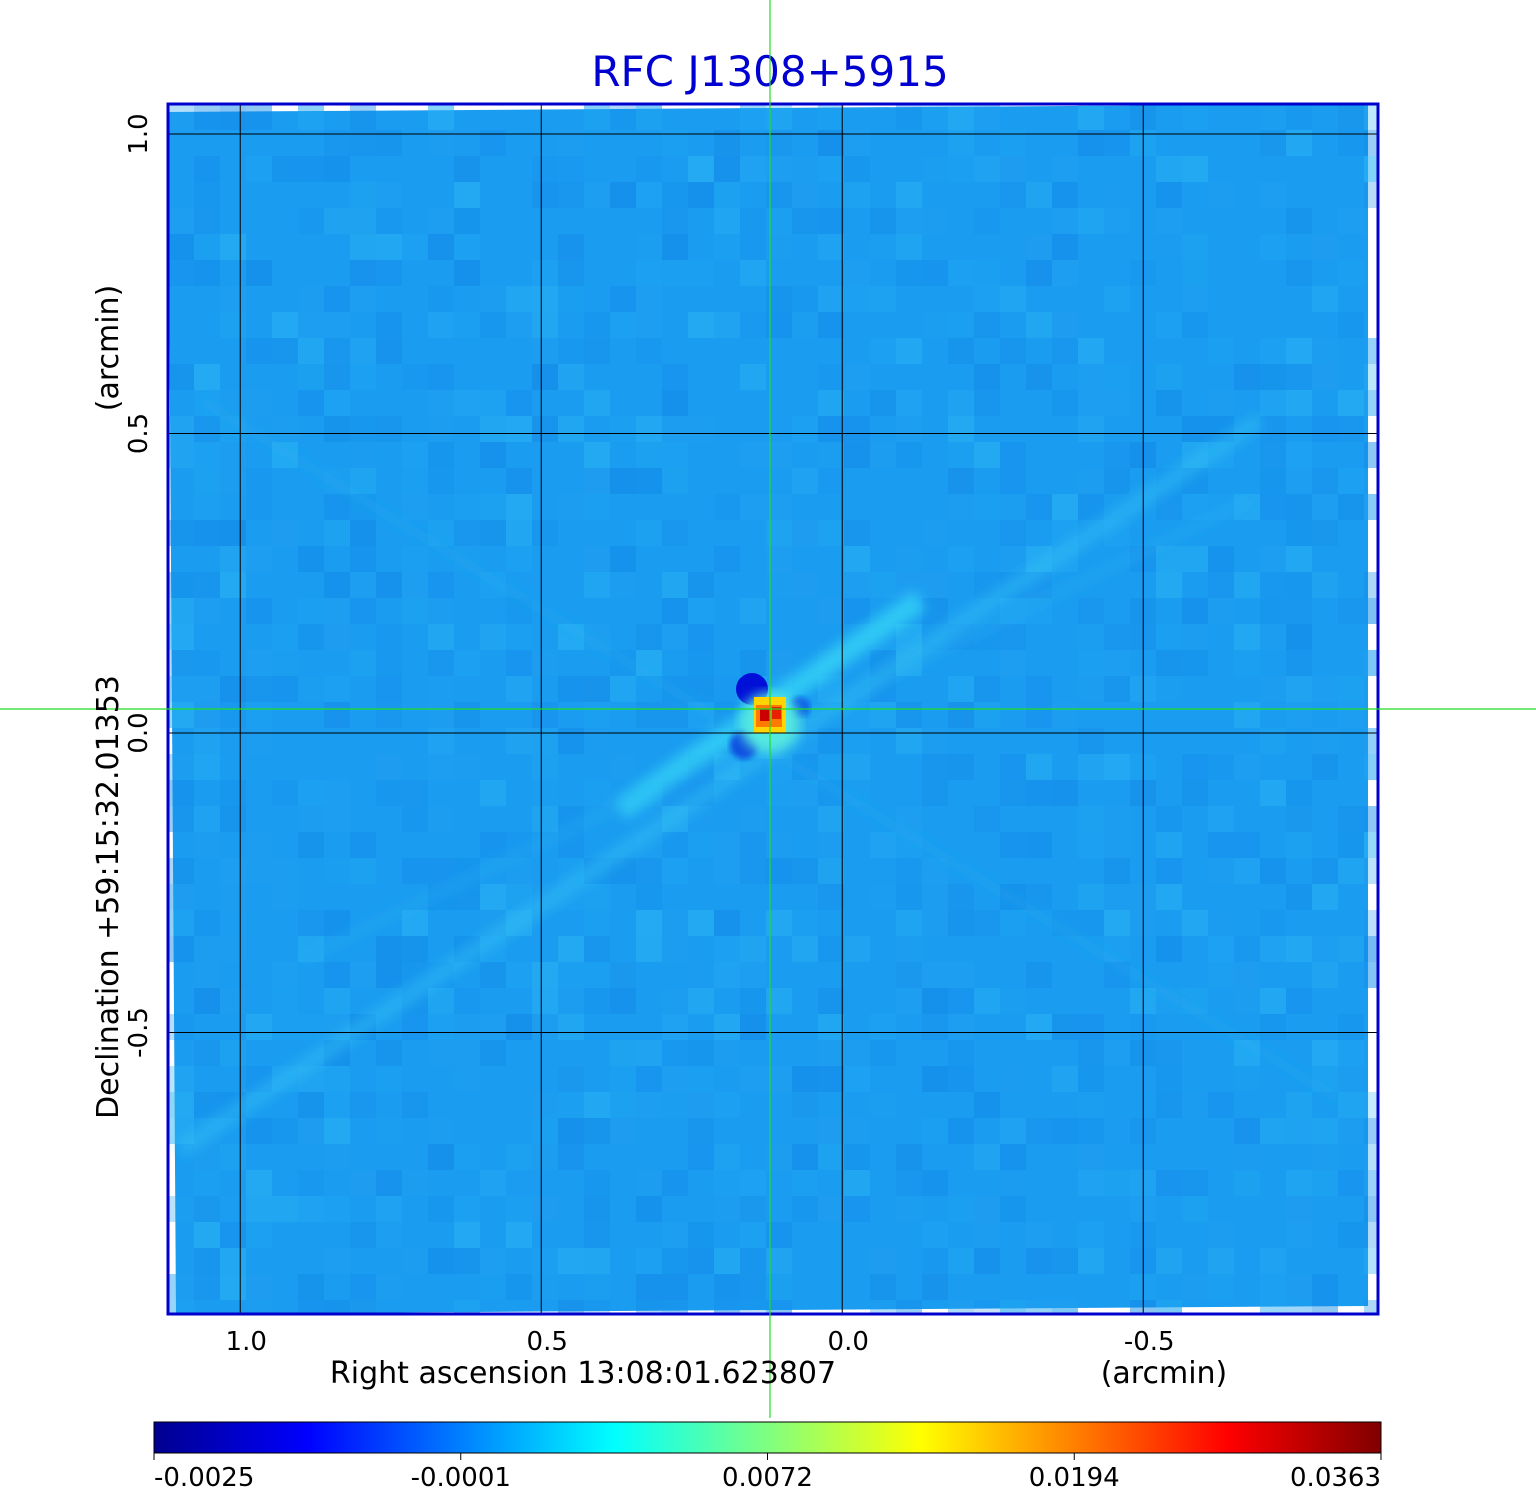 This screenshot has height=1511, width=1536. Describe the element at coordinates (204, 1478) in the screenshot. I see `colorbar-tick-label: -0.0025` at that location.